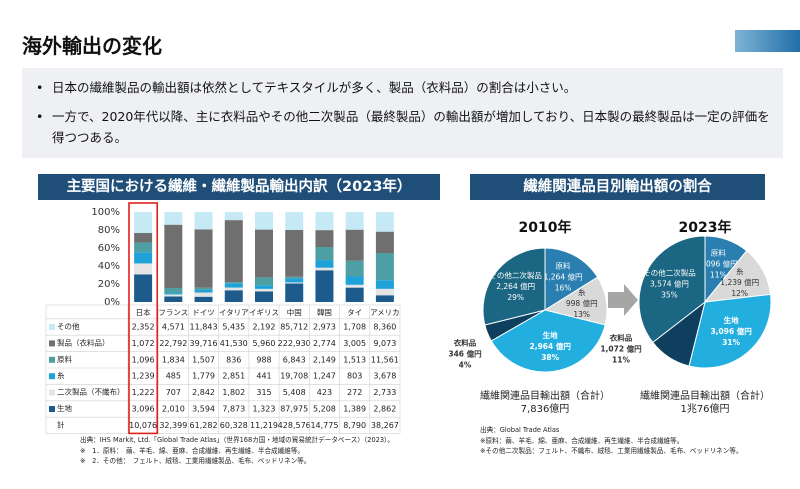 This screenshot has width=800, height=489. What do you see at coordinates (294, 343) in the screenshot?
I see `table-value: 222,930` at bounding box center [294, 343].